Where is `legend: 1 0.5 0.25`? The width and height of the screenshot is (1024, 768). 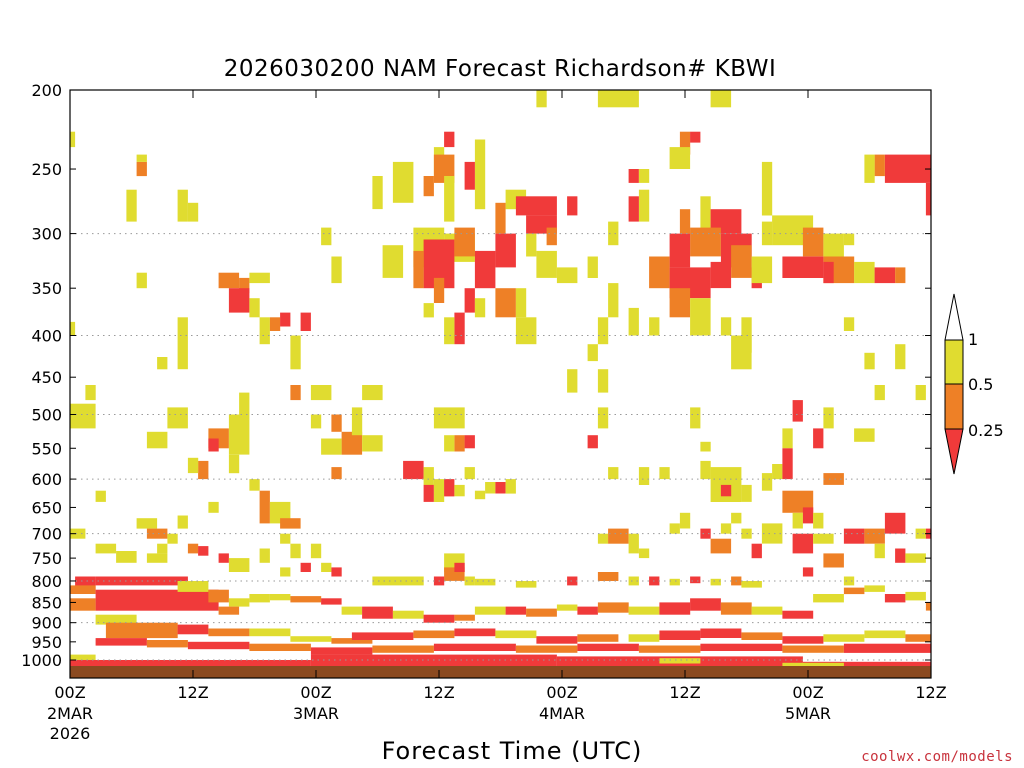
legend: 1 0.5 0.25 is located at coordinates (974, 384).